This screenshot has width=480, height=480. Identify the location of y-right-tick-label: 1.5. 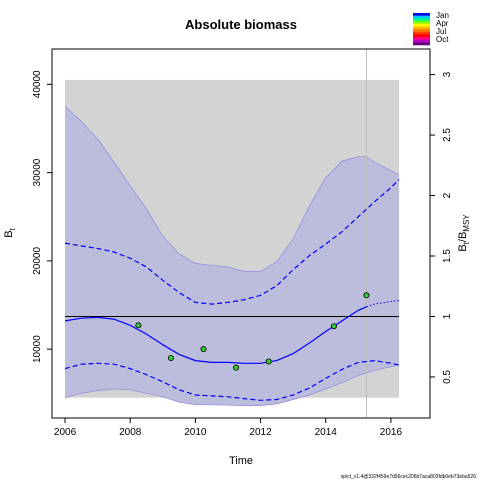
(447, 256).